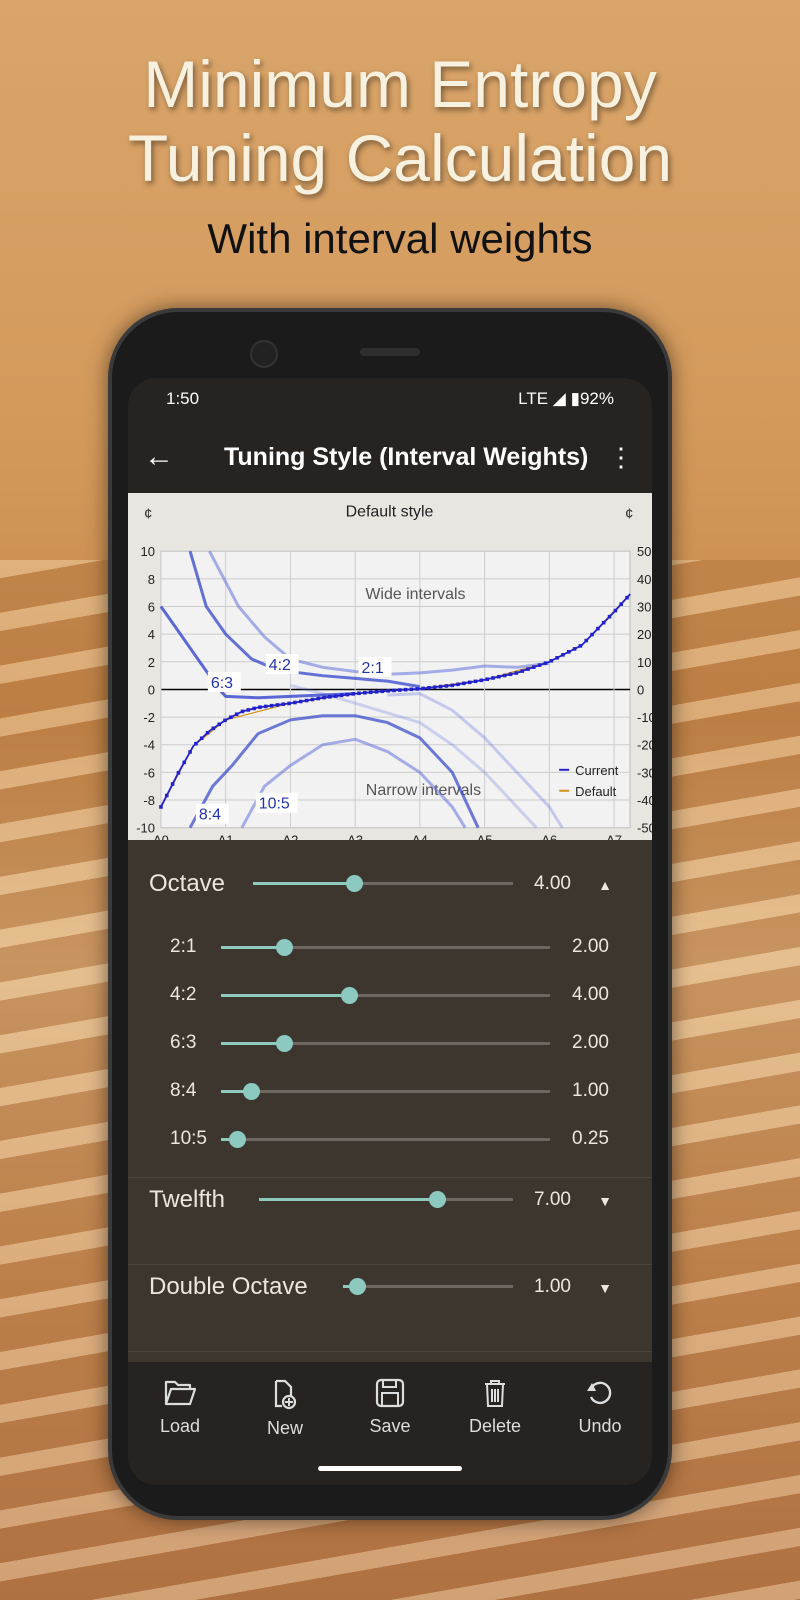 Image resolution: width=800 pixels, height=1600 pixels. What do you see at coordinates (390, 1426) in the screenshot?
I see `save-label: Save` at bounding box center [390, 1426].